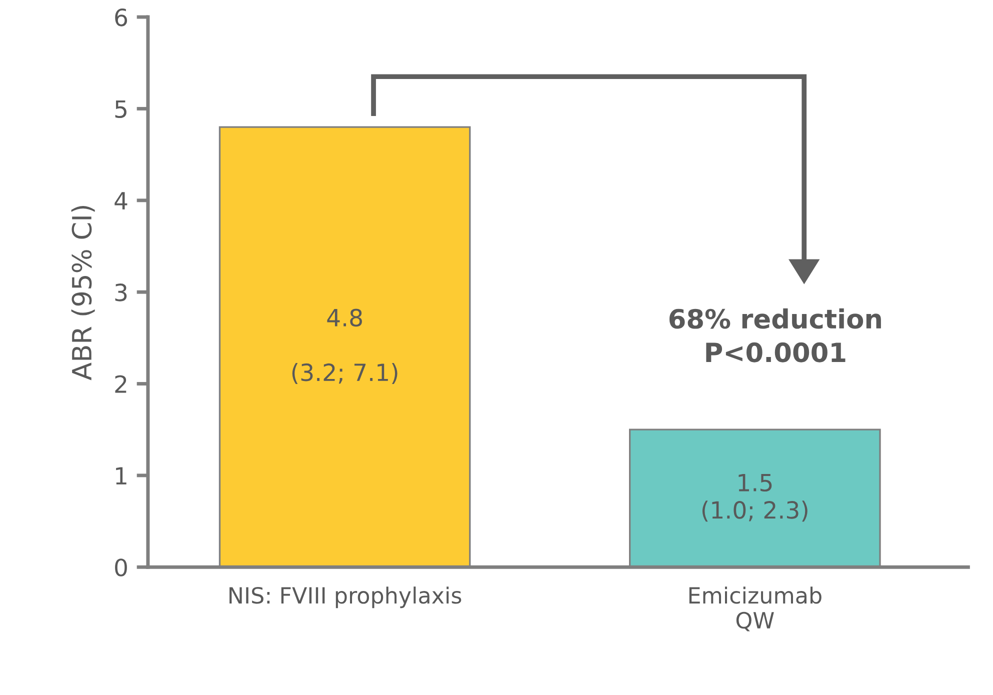  What do you see at coordinates (755, 609) in the screenshot?
I see `x-tick-label: Emicizumab QW` at bounding box center [755, 609].